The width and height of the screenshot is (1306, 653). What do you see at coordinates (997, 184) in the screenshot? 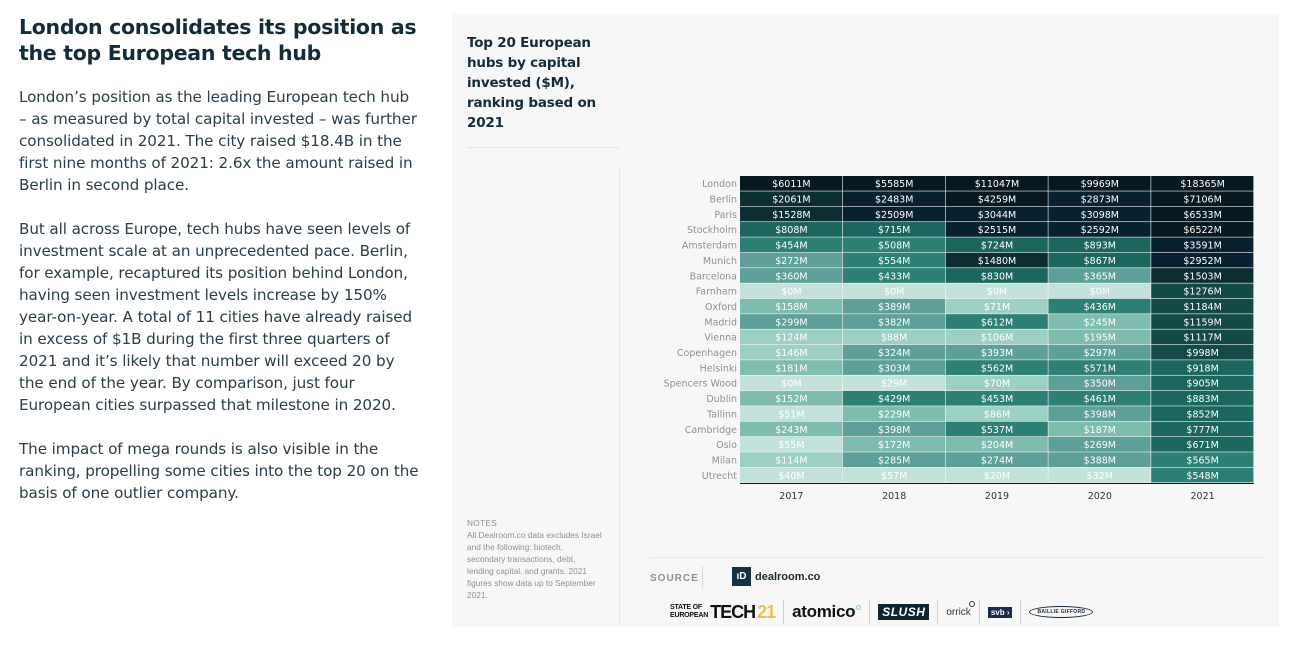
I see `cell-label: $11047M` at bounding box center [997, 184].